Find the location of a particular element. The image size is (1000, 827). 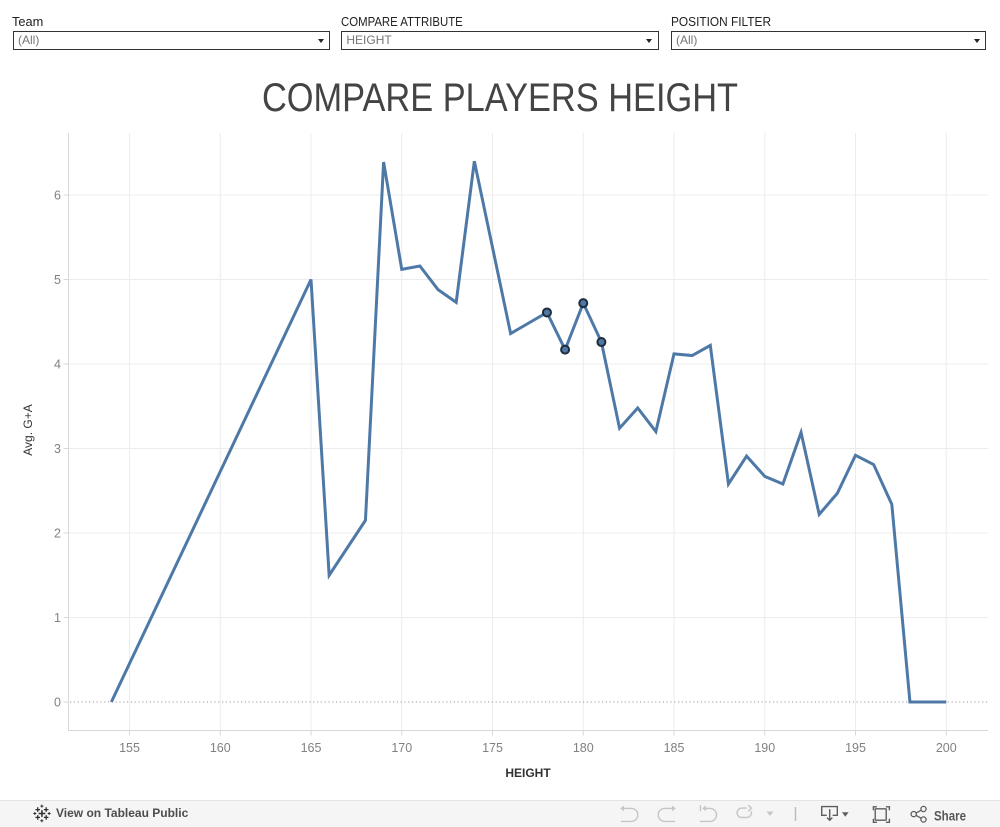

svg-text: Share is located at coordinates (950, 815).